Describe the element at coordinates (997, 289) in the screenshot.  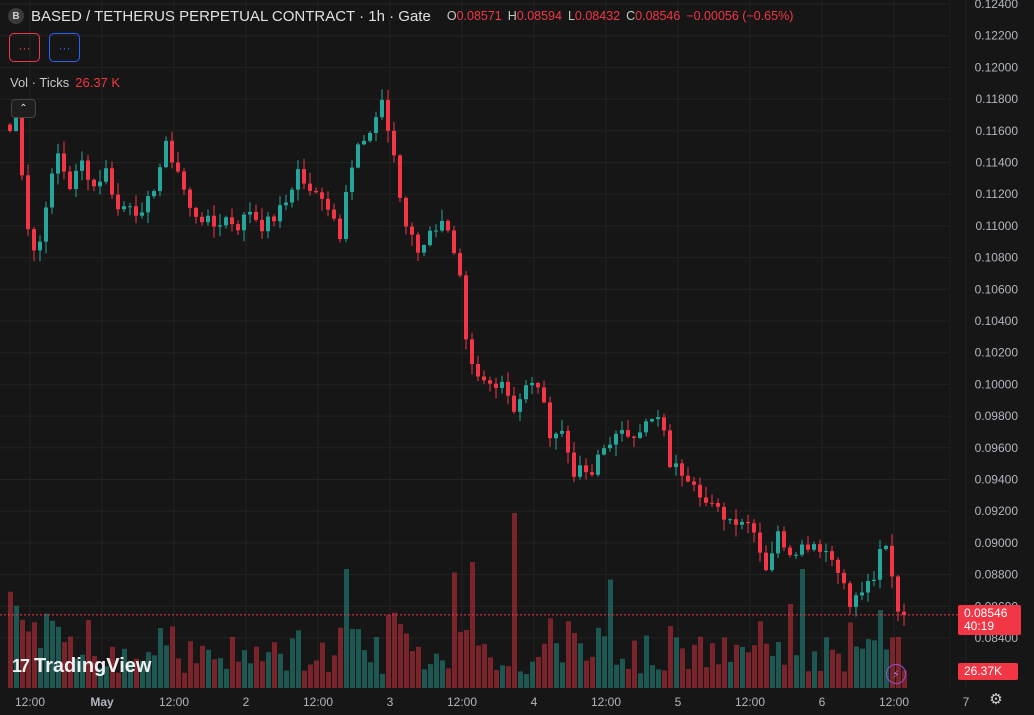
I see `price-tick-label: 0.10600` at that location.